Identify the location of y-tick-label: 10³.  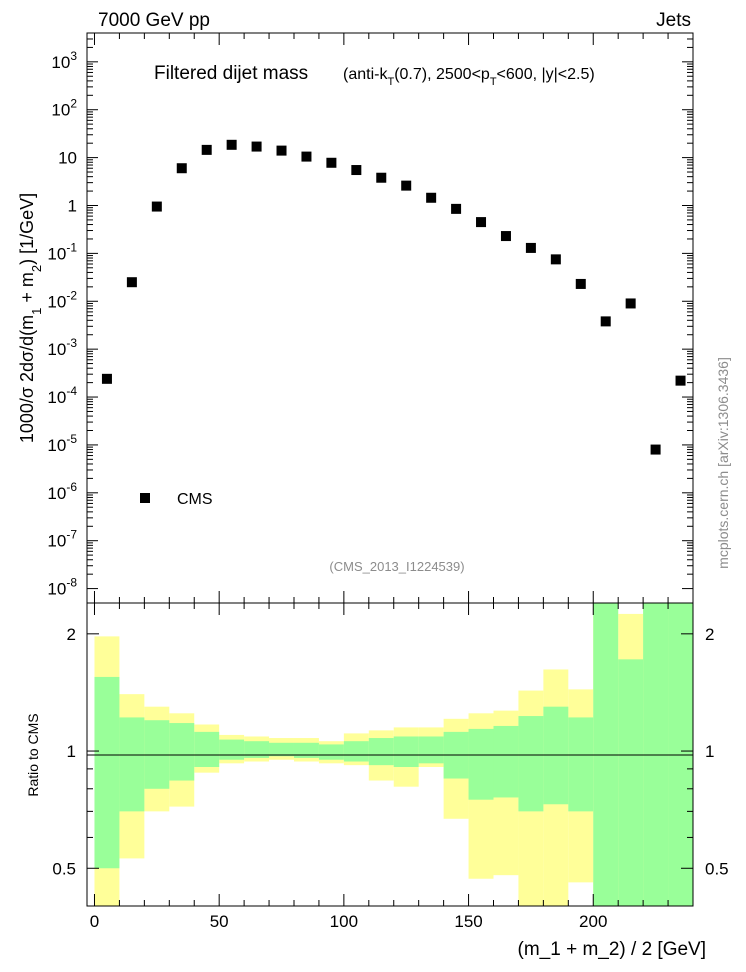
(64, 60).